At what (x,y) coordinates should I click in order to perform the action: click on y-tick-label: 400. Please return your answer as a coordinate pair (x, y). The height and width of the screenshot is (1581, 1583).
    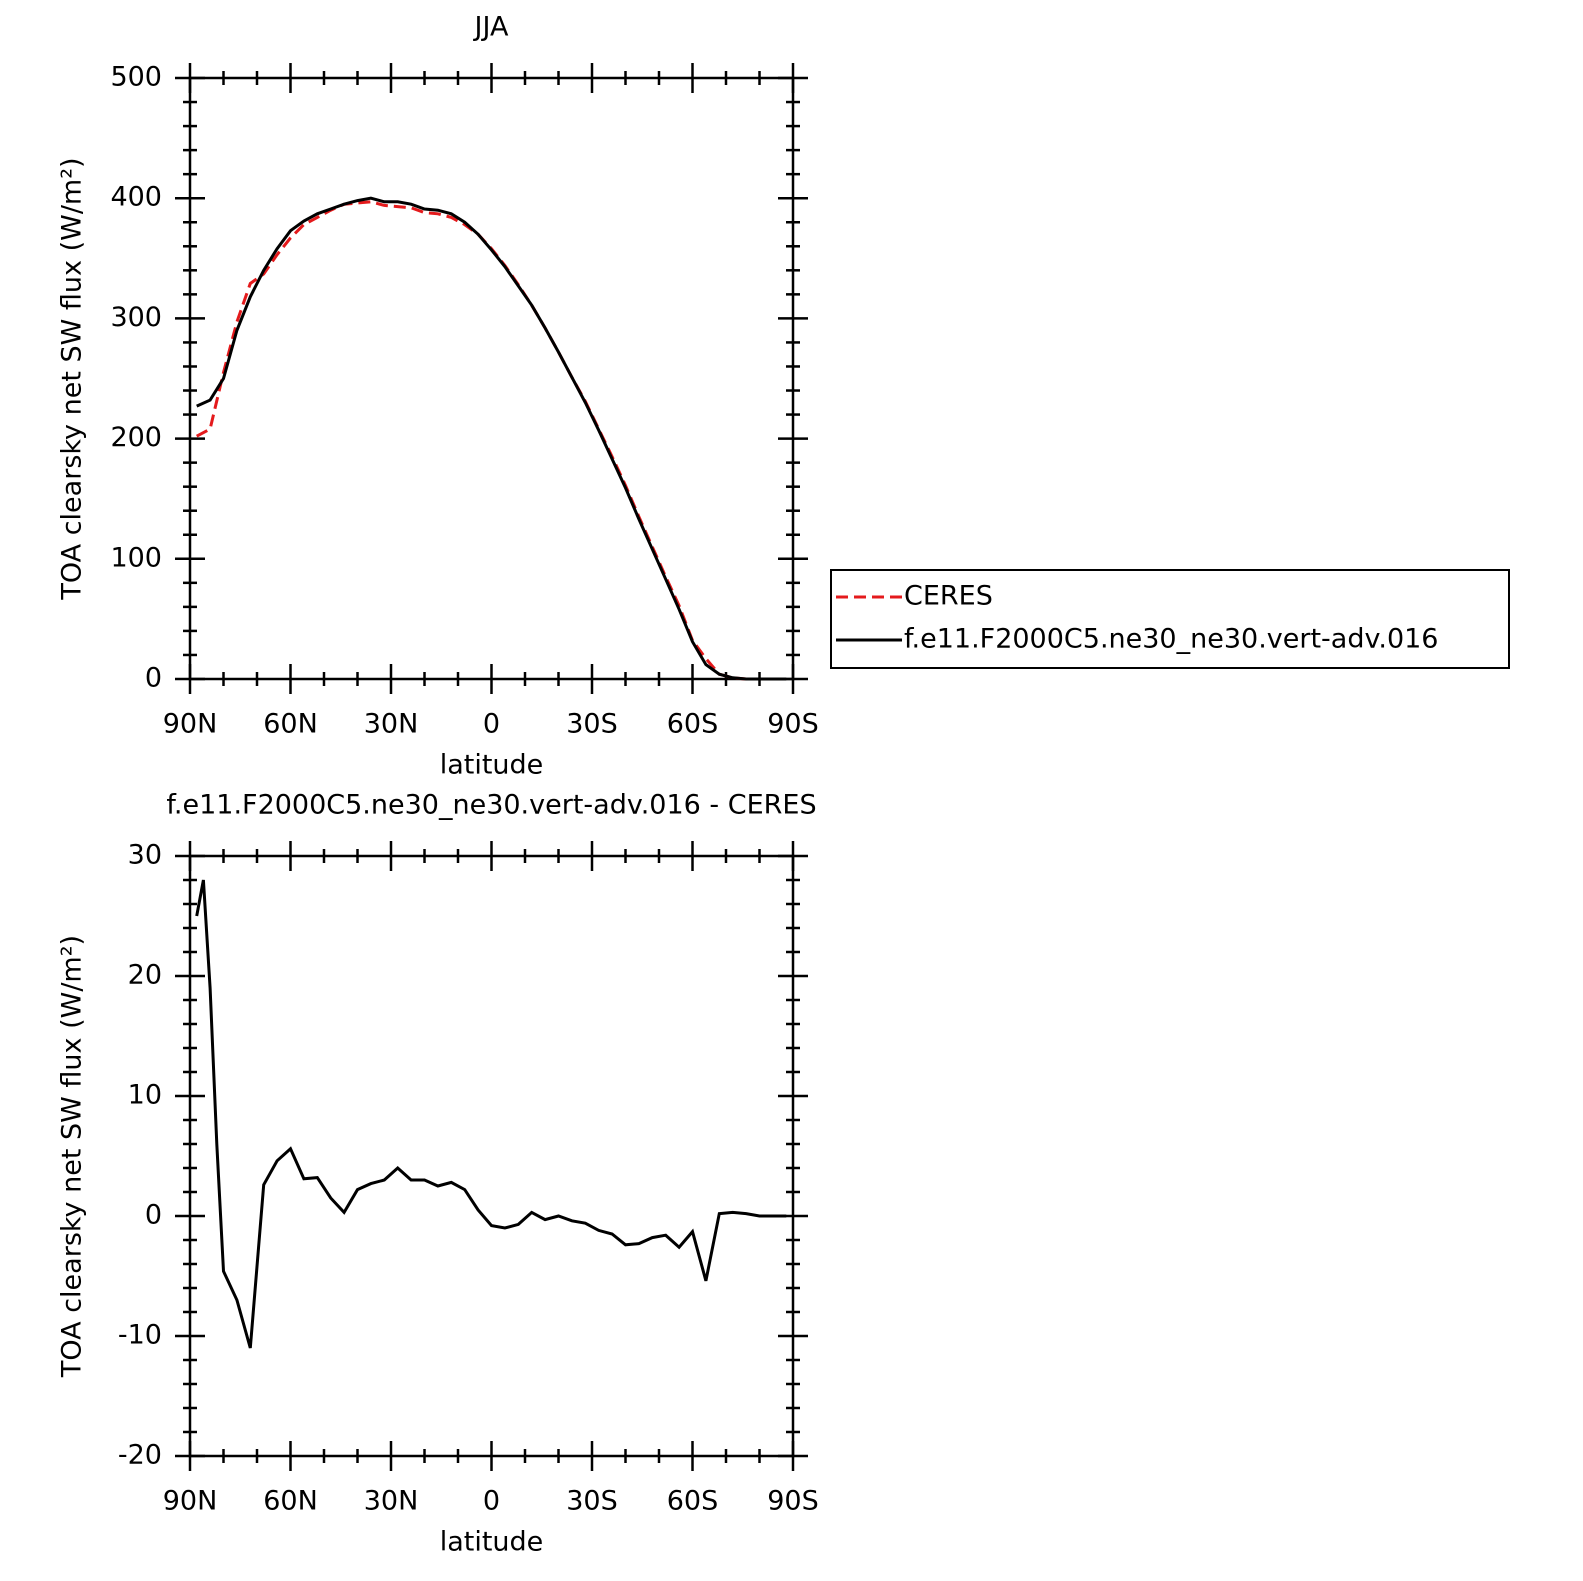
    Looking at the image, I should click on (136, 197).